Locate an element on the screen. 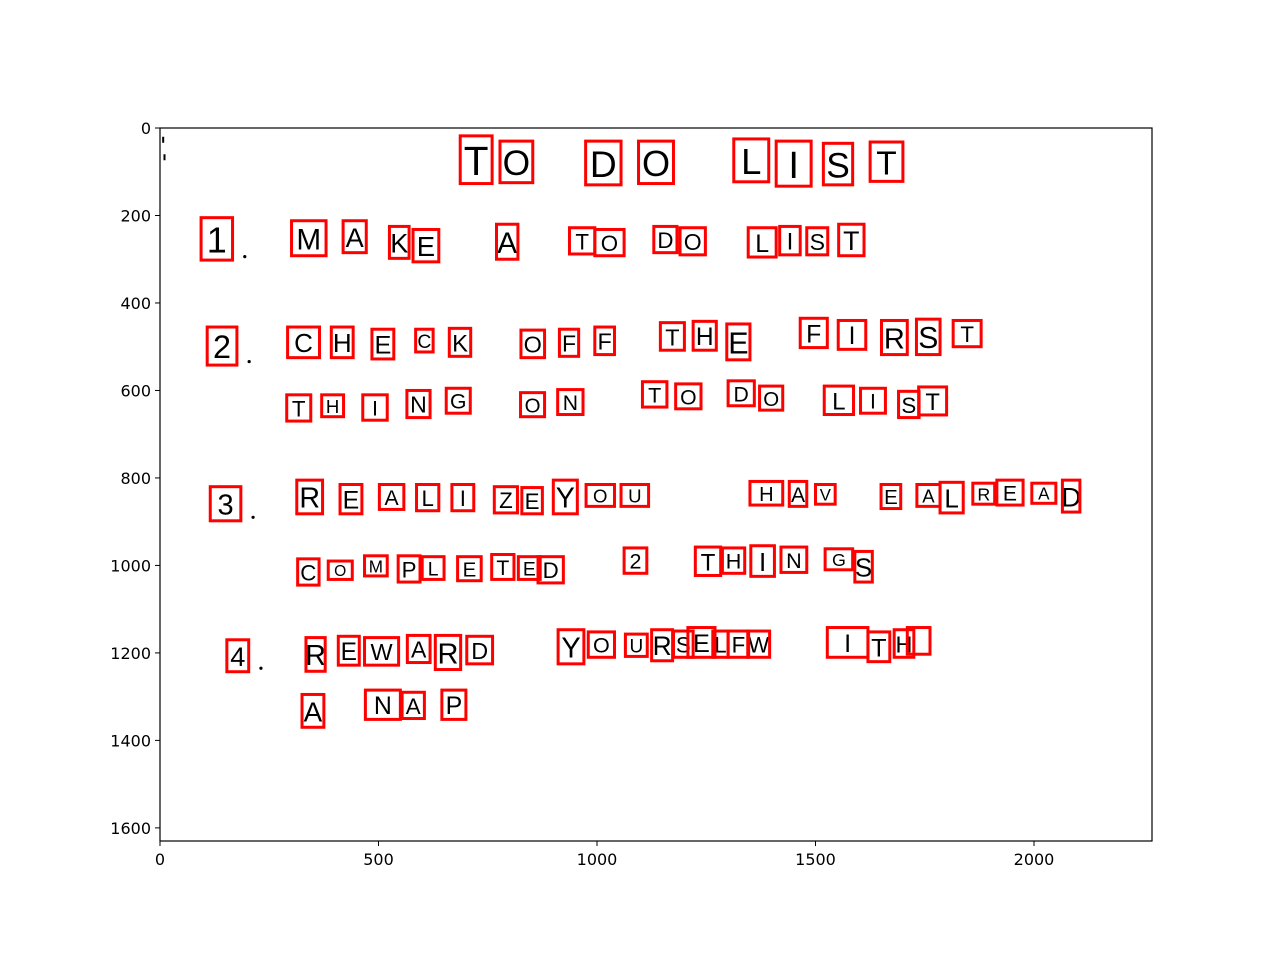  handwritten-char: 4 is located at coordinates (237, 656).